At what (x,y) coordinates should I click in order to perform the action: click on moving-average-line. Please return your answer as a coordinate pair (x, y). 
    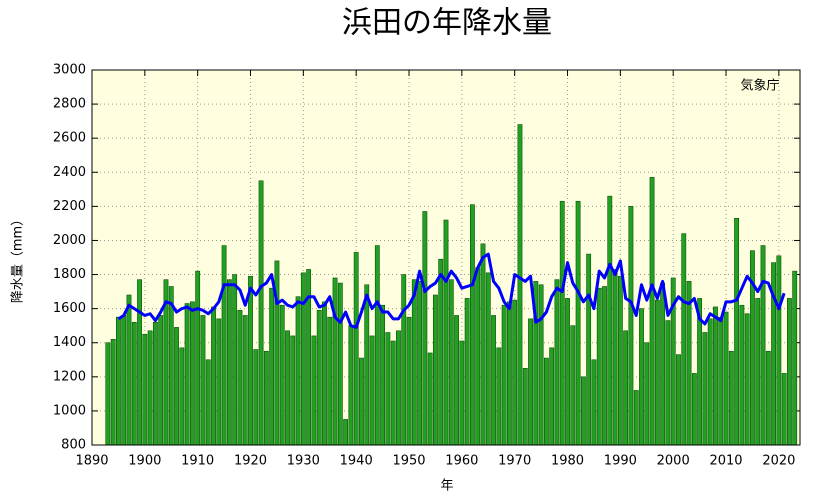
    Looking at the image, I should click on (451, 290).